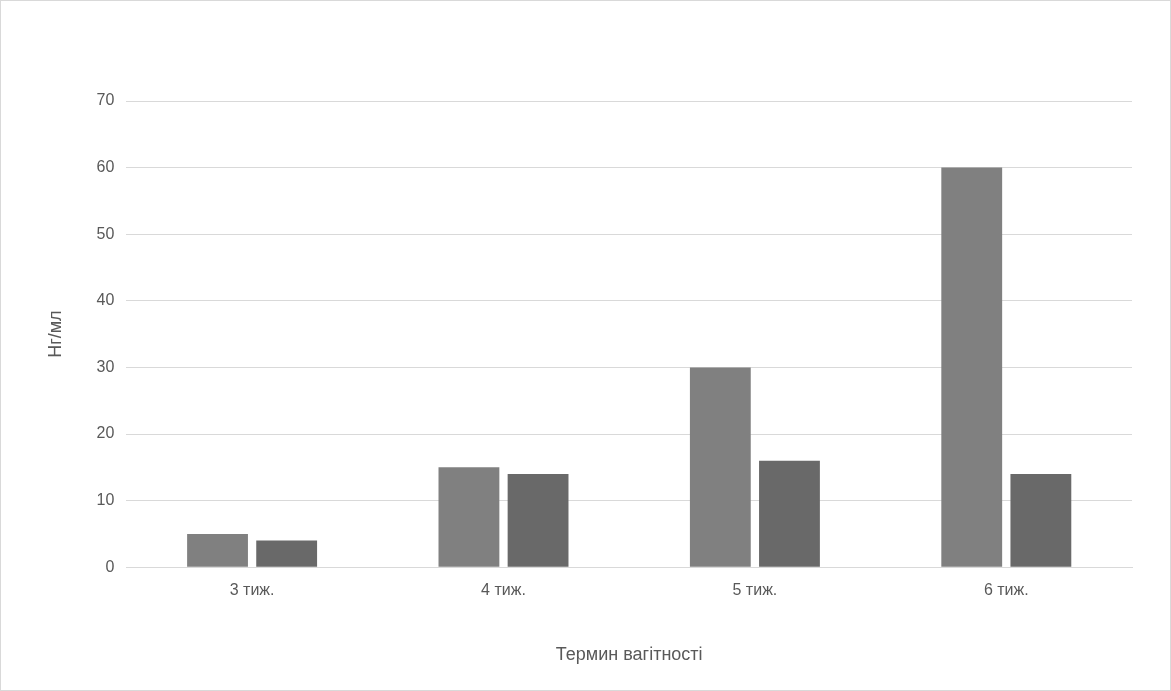 The width and height of the screenshot is (1171, 691). Describe the element at coordinates (1006, 590) in the screenshot. I see `x-tick-label: 6 тиж.` at that location.